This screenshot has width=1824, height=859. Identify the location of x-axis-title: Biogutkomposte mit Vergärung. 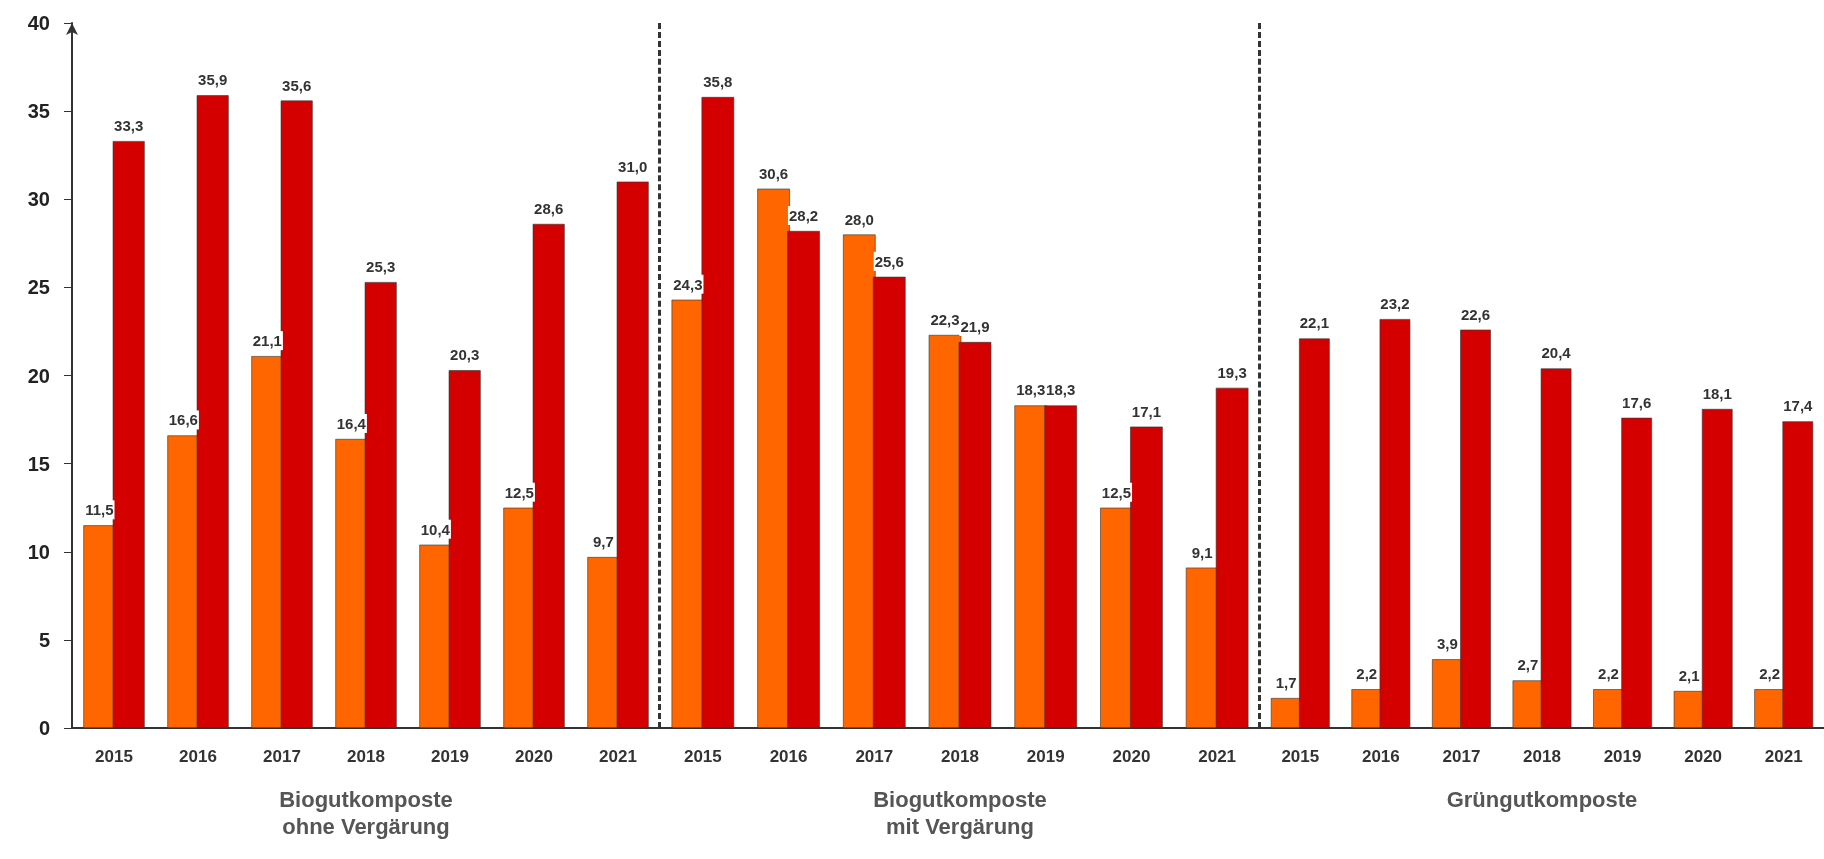
(960, 813).